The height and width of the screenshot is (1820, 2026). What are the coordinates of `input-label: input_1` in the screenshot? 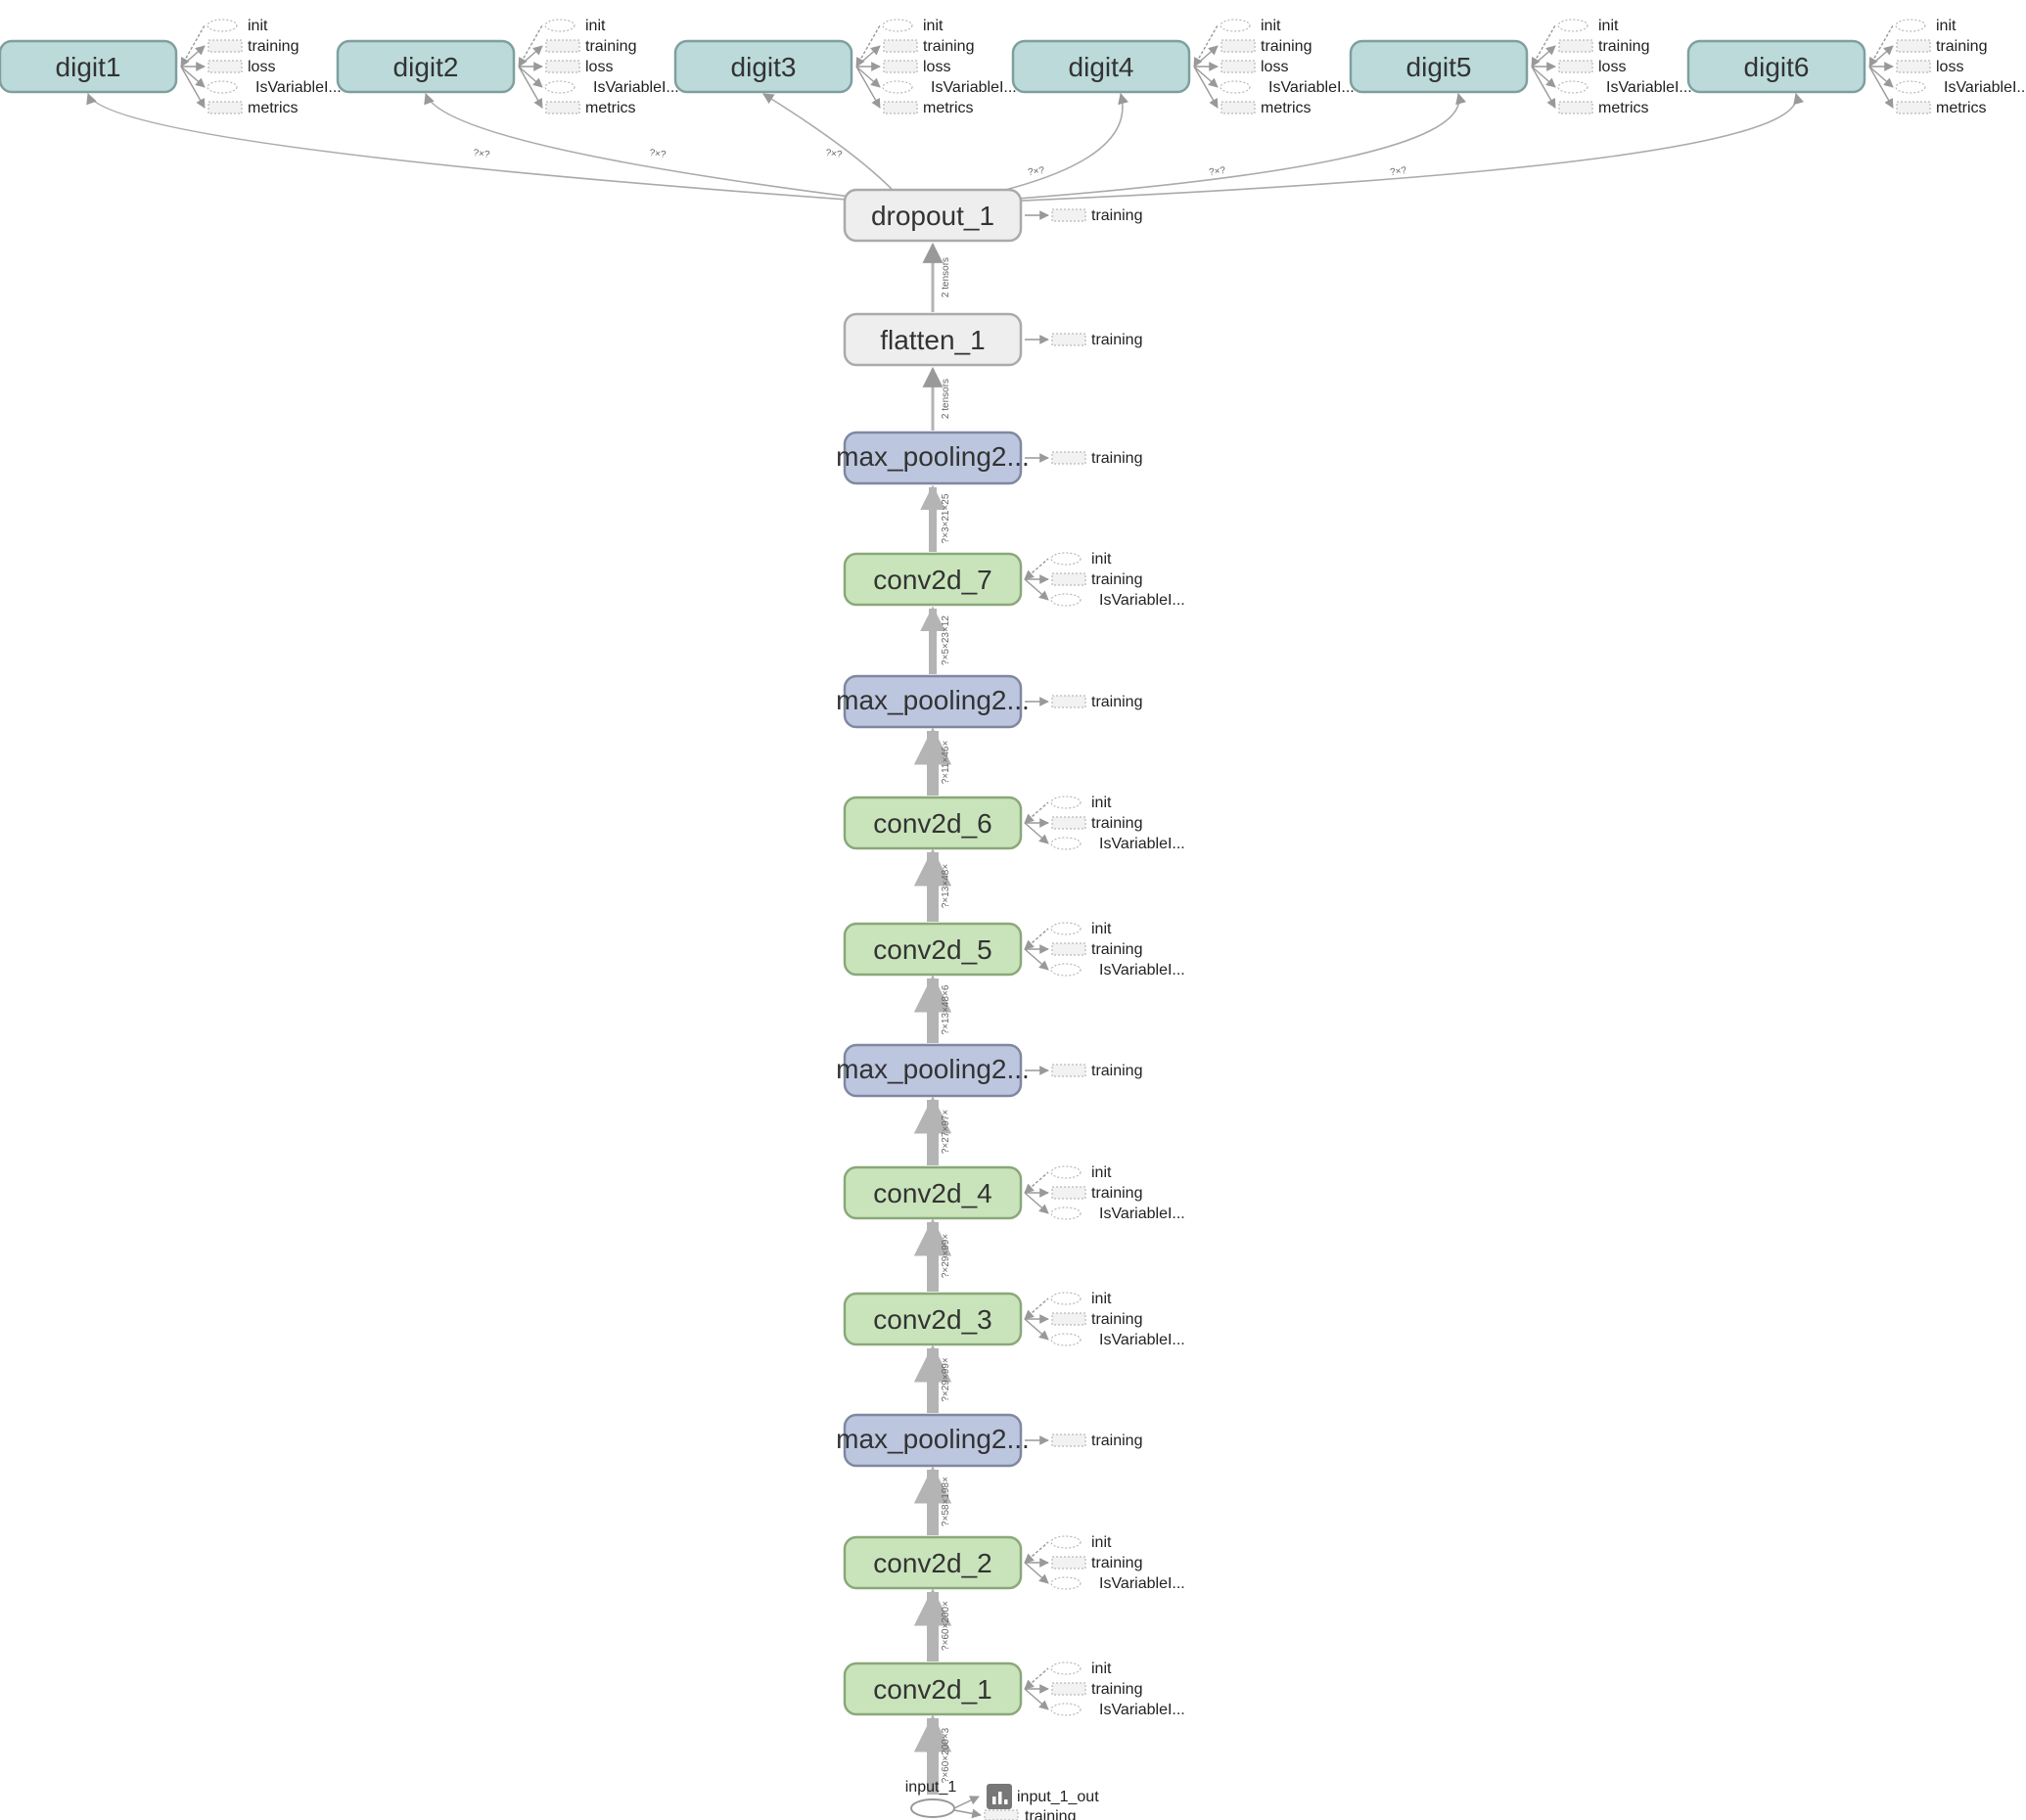 It's located at (931, 1787).